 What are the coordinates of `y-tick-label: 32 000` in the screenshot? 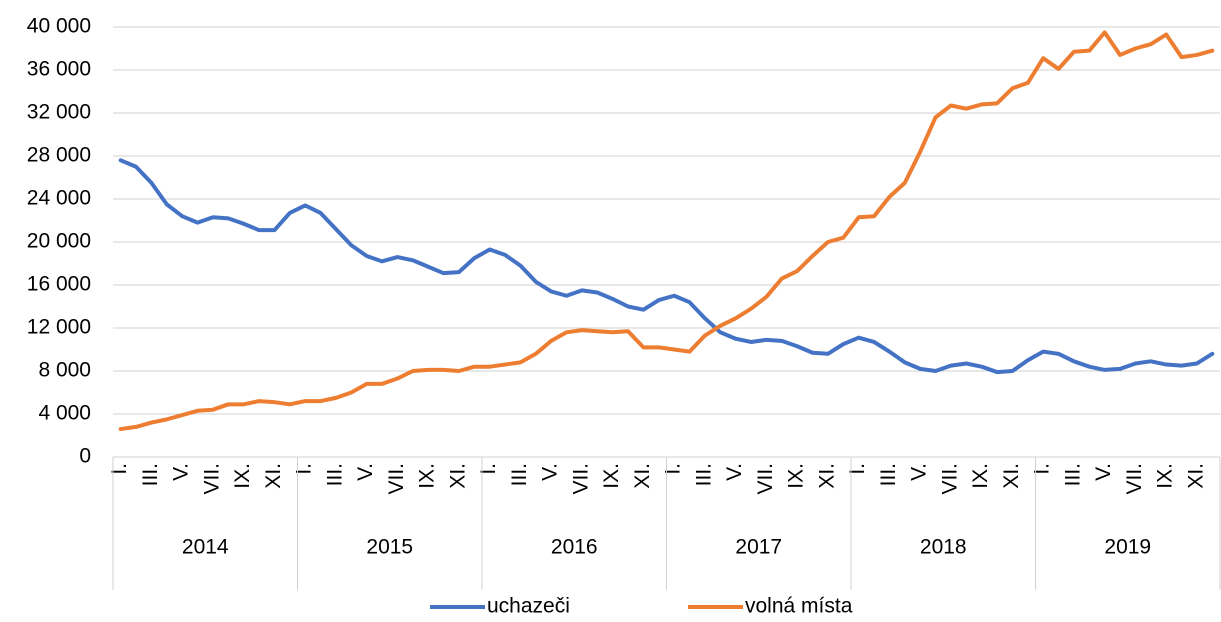 It's located at (59, 112).